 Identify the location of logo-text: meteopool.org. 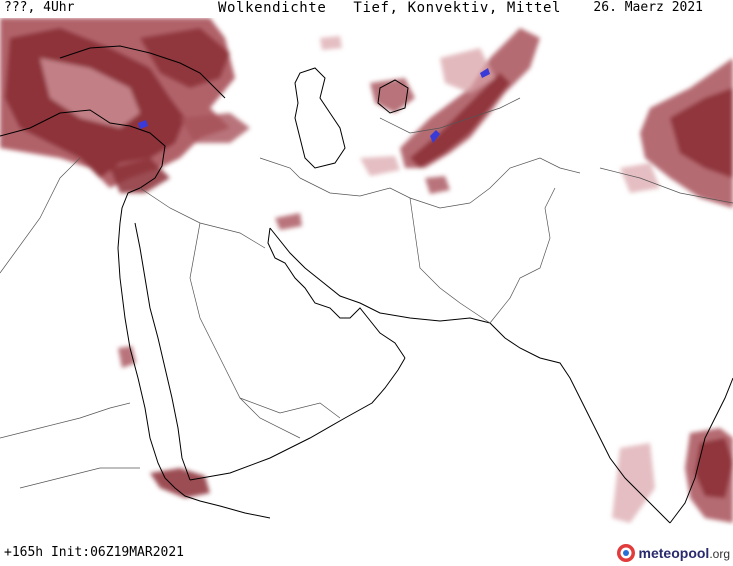
(684, 553).